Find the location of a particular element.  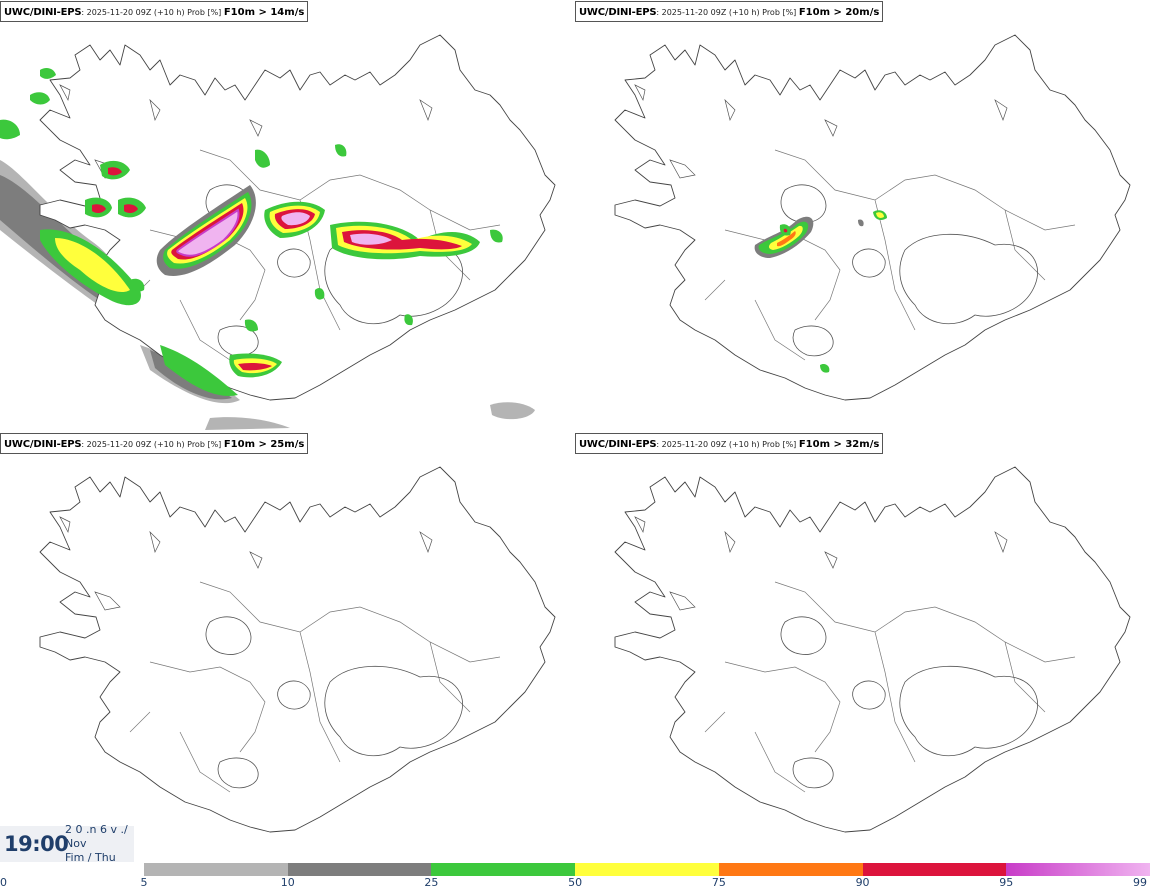

valid-month: Nov is located at coordinates (76, 843).